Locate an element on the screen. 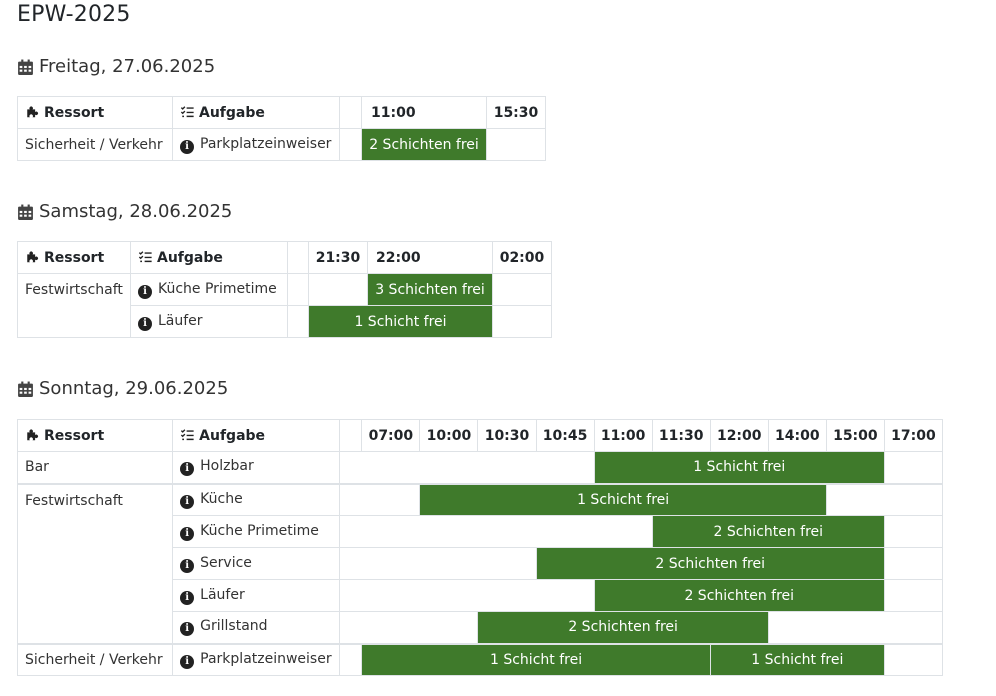 The width and height of the screenshot is (996, 696). table-header-row: Ressort Aufgabe 11:00 15:30 is located at coordinates (281, 112).